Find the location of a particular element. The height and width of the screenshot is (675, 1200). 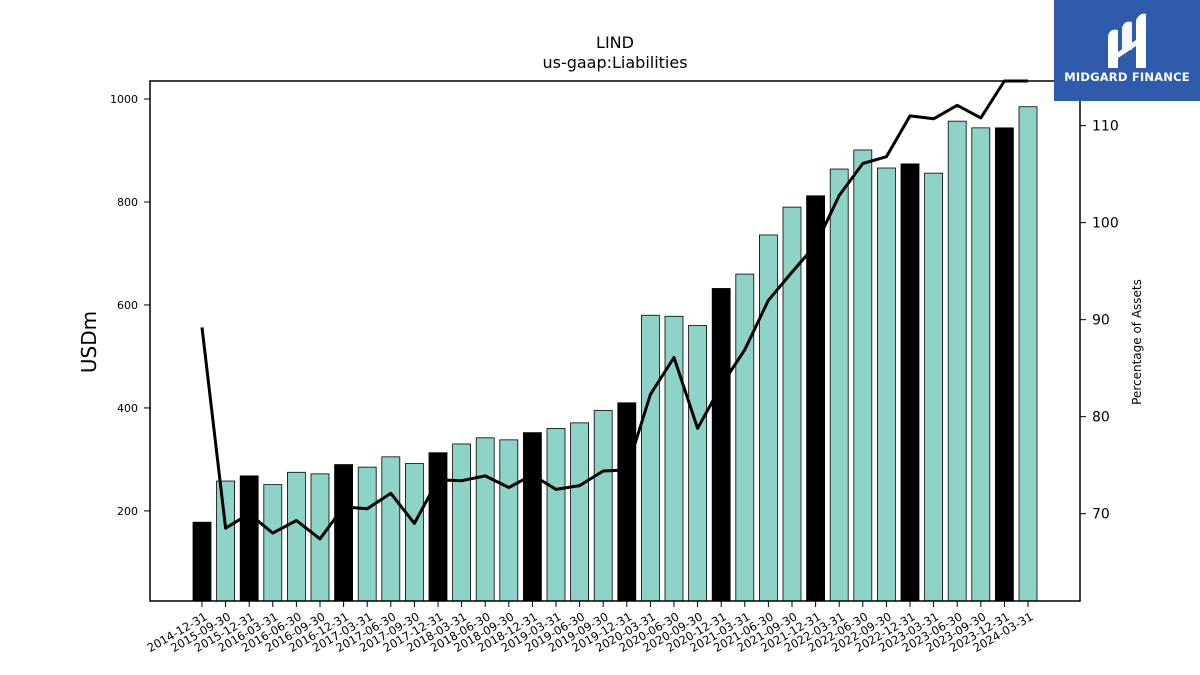

right-tick-label: 90 is located at coordinates (1101, 321).